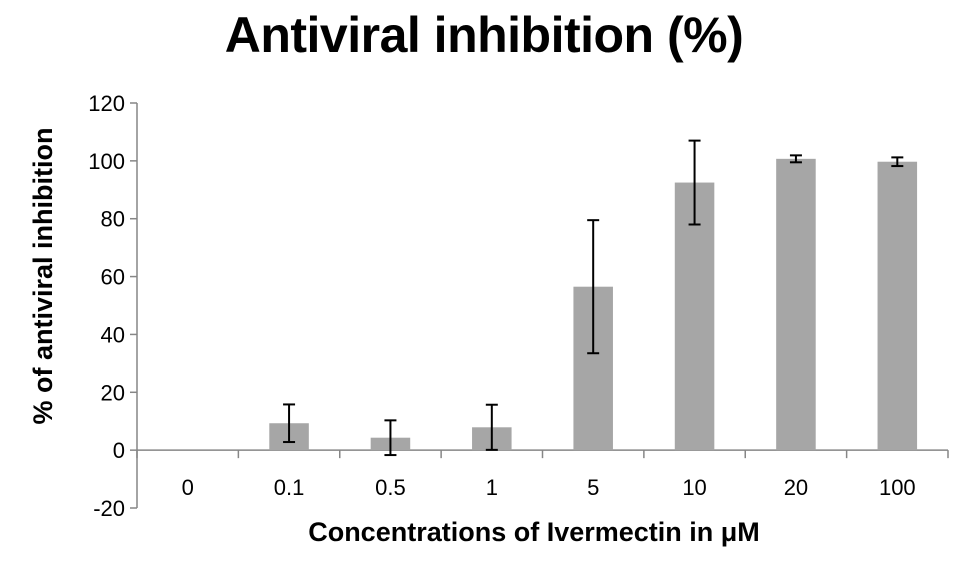 Image resolution: width=968 pixels, height=570 pixels. Describe the element at coordinates (113, 334) in the screenshot. I see `y-tick-label: 40` at that location.